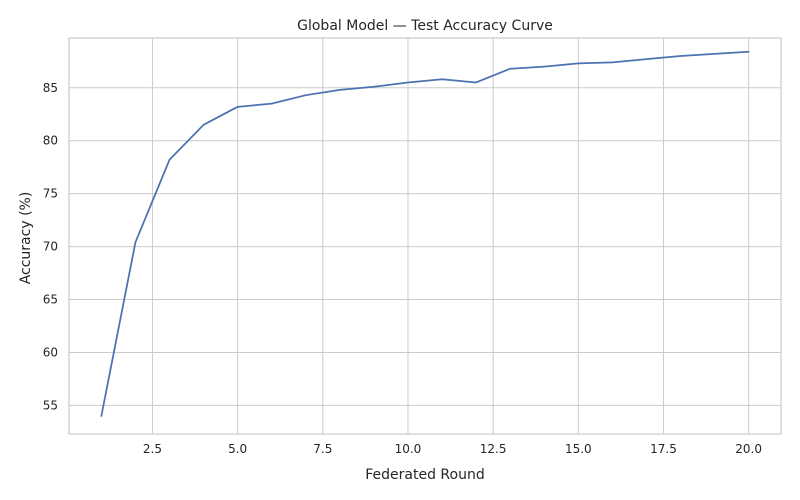  I want to click on x-tick-labels: 2.5 5.0 7.5 10.0 12.5 15.0 17.5 20.0, so click(452, 449).